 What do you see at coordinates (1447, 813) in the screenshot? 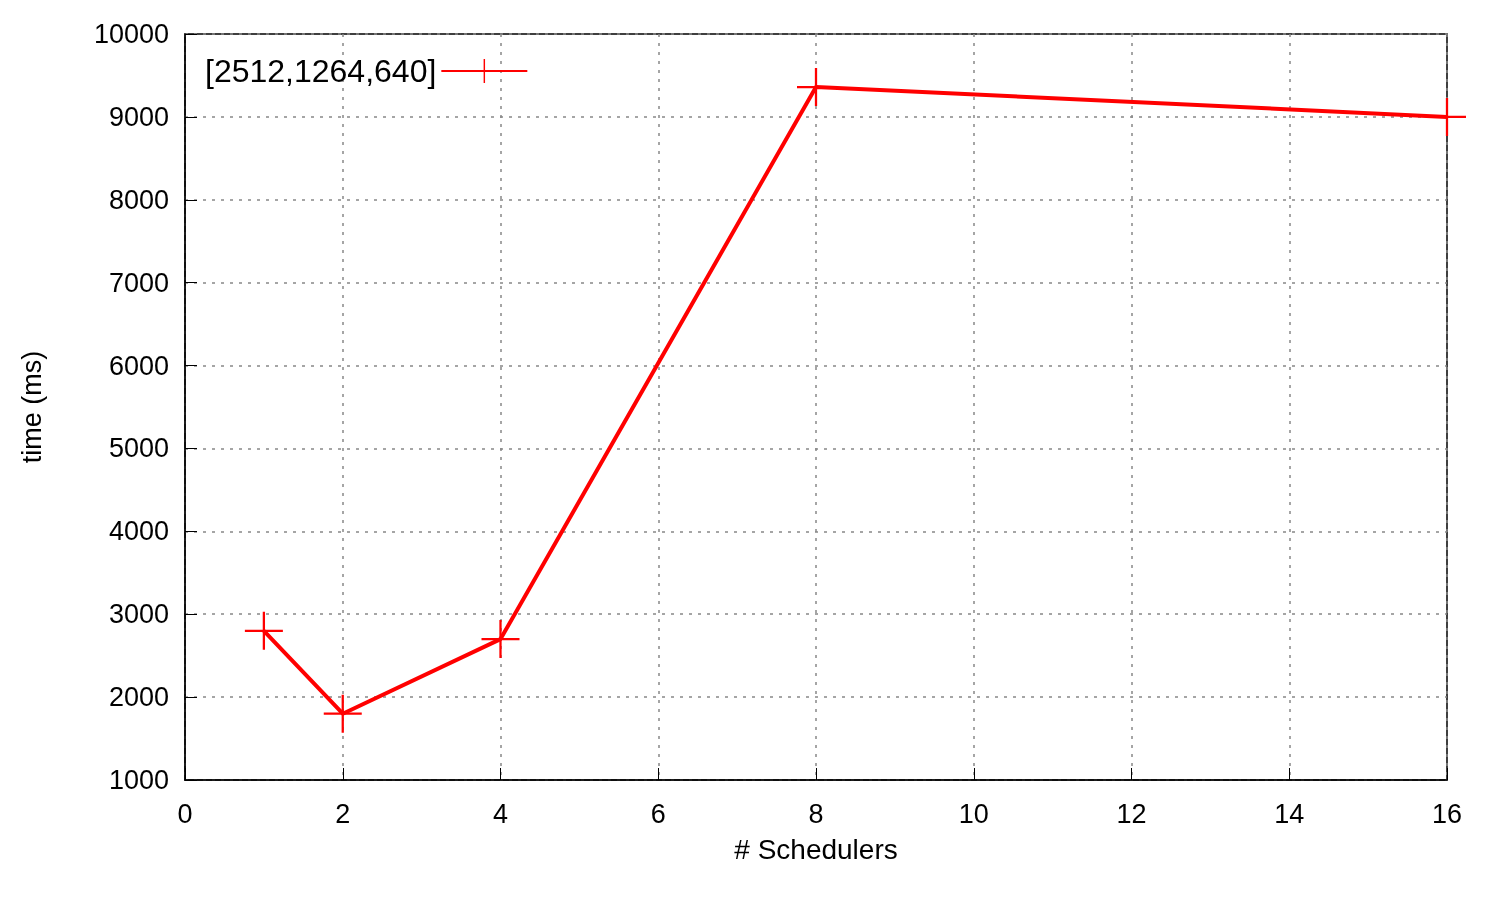
I see `x-tick-label: 16` at bounding box center [1447, 813].